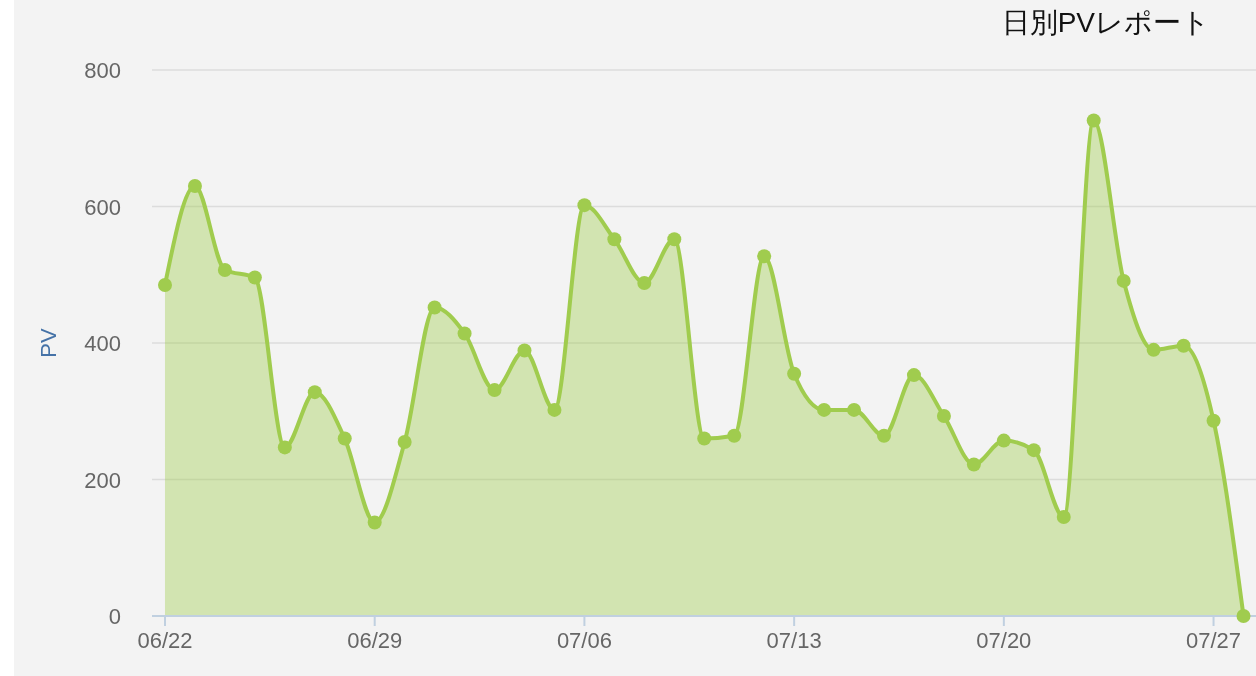 This screenshot has height=676, width=1256. Describe the element at coordinates (48, 343) in the screenshot. I see `y-axis-title: PV` at that location.